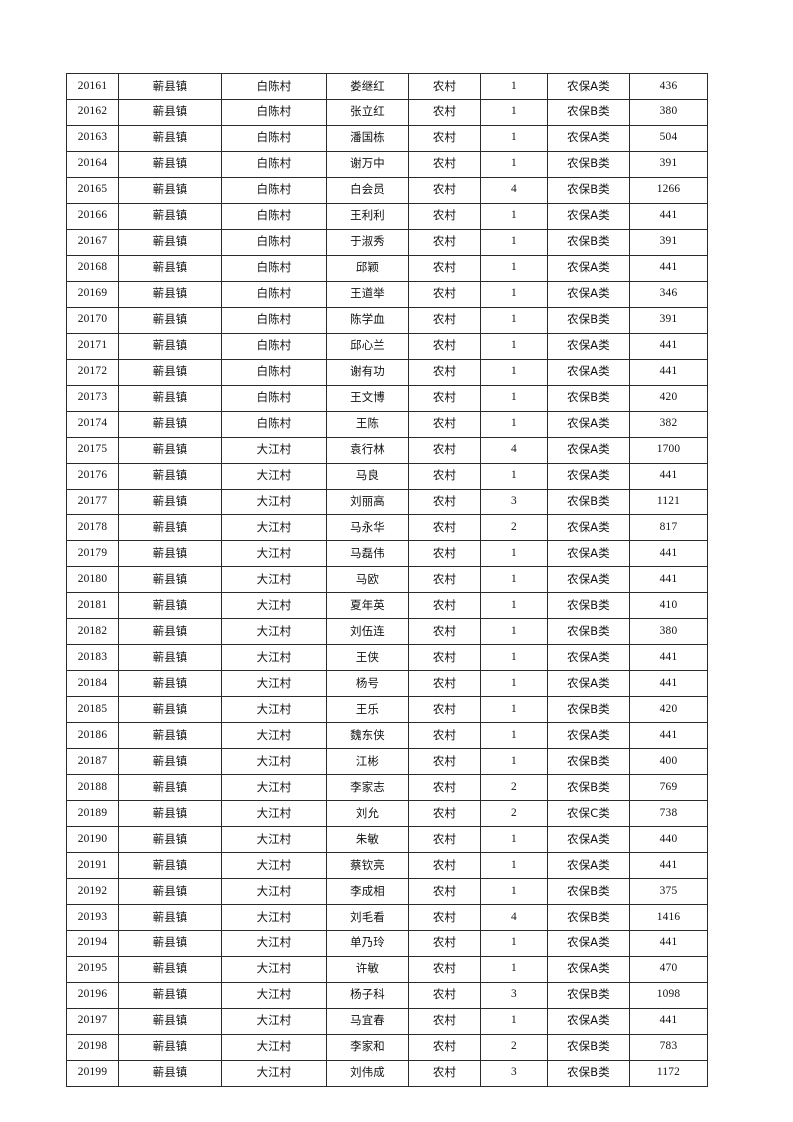 This screenshot has width=793, height=1122. What do you see at coordinates (92, 684) in the screenshot?
I see `cell-id: 20184` at bounding box center [92, 684].